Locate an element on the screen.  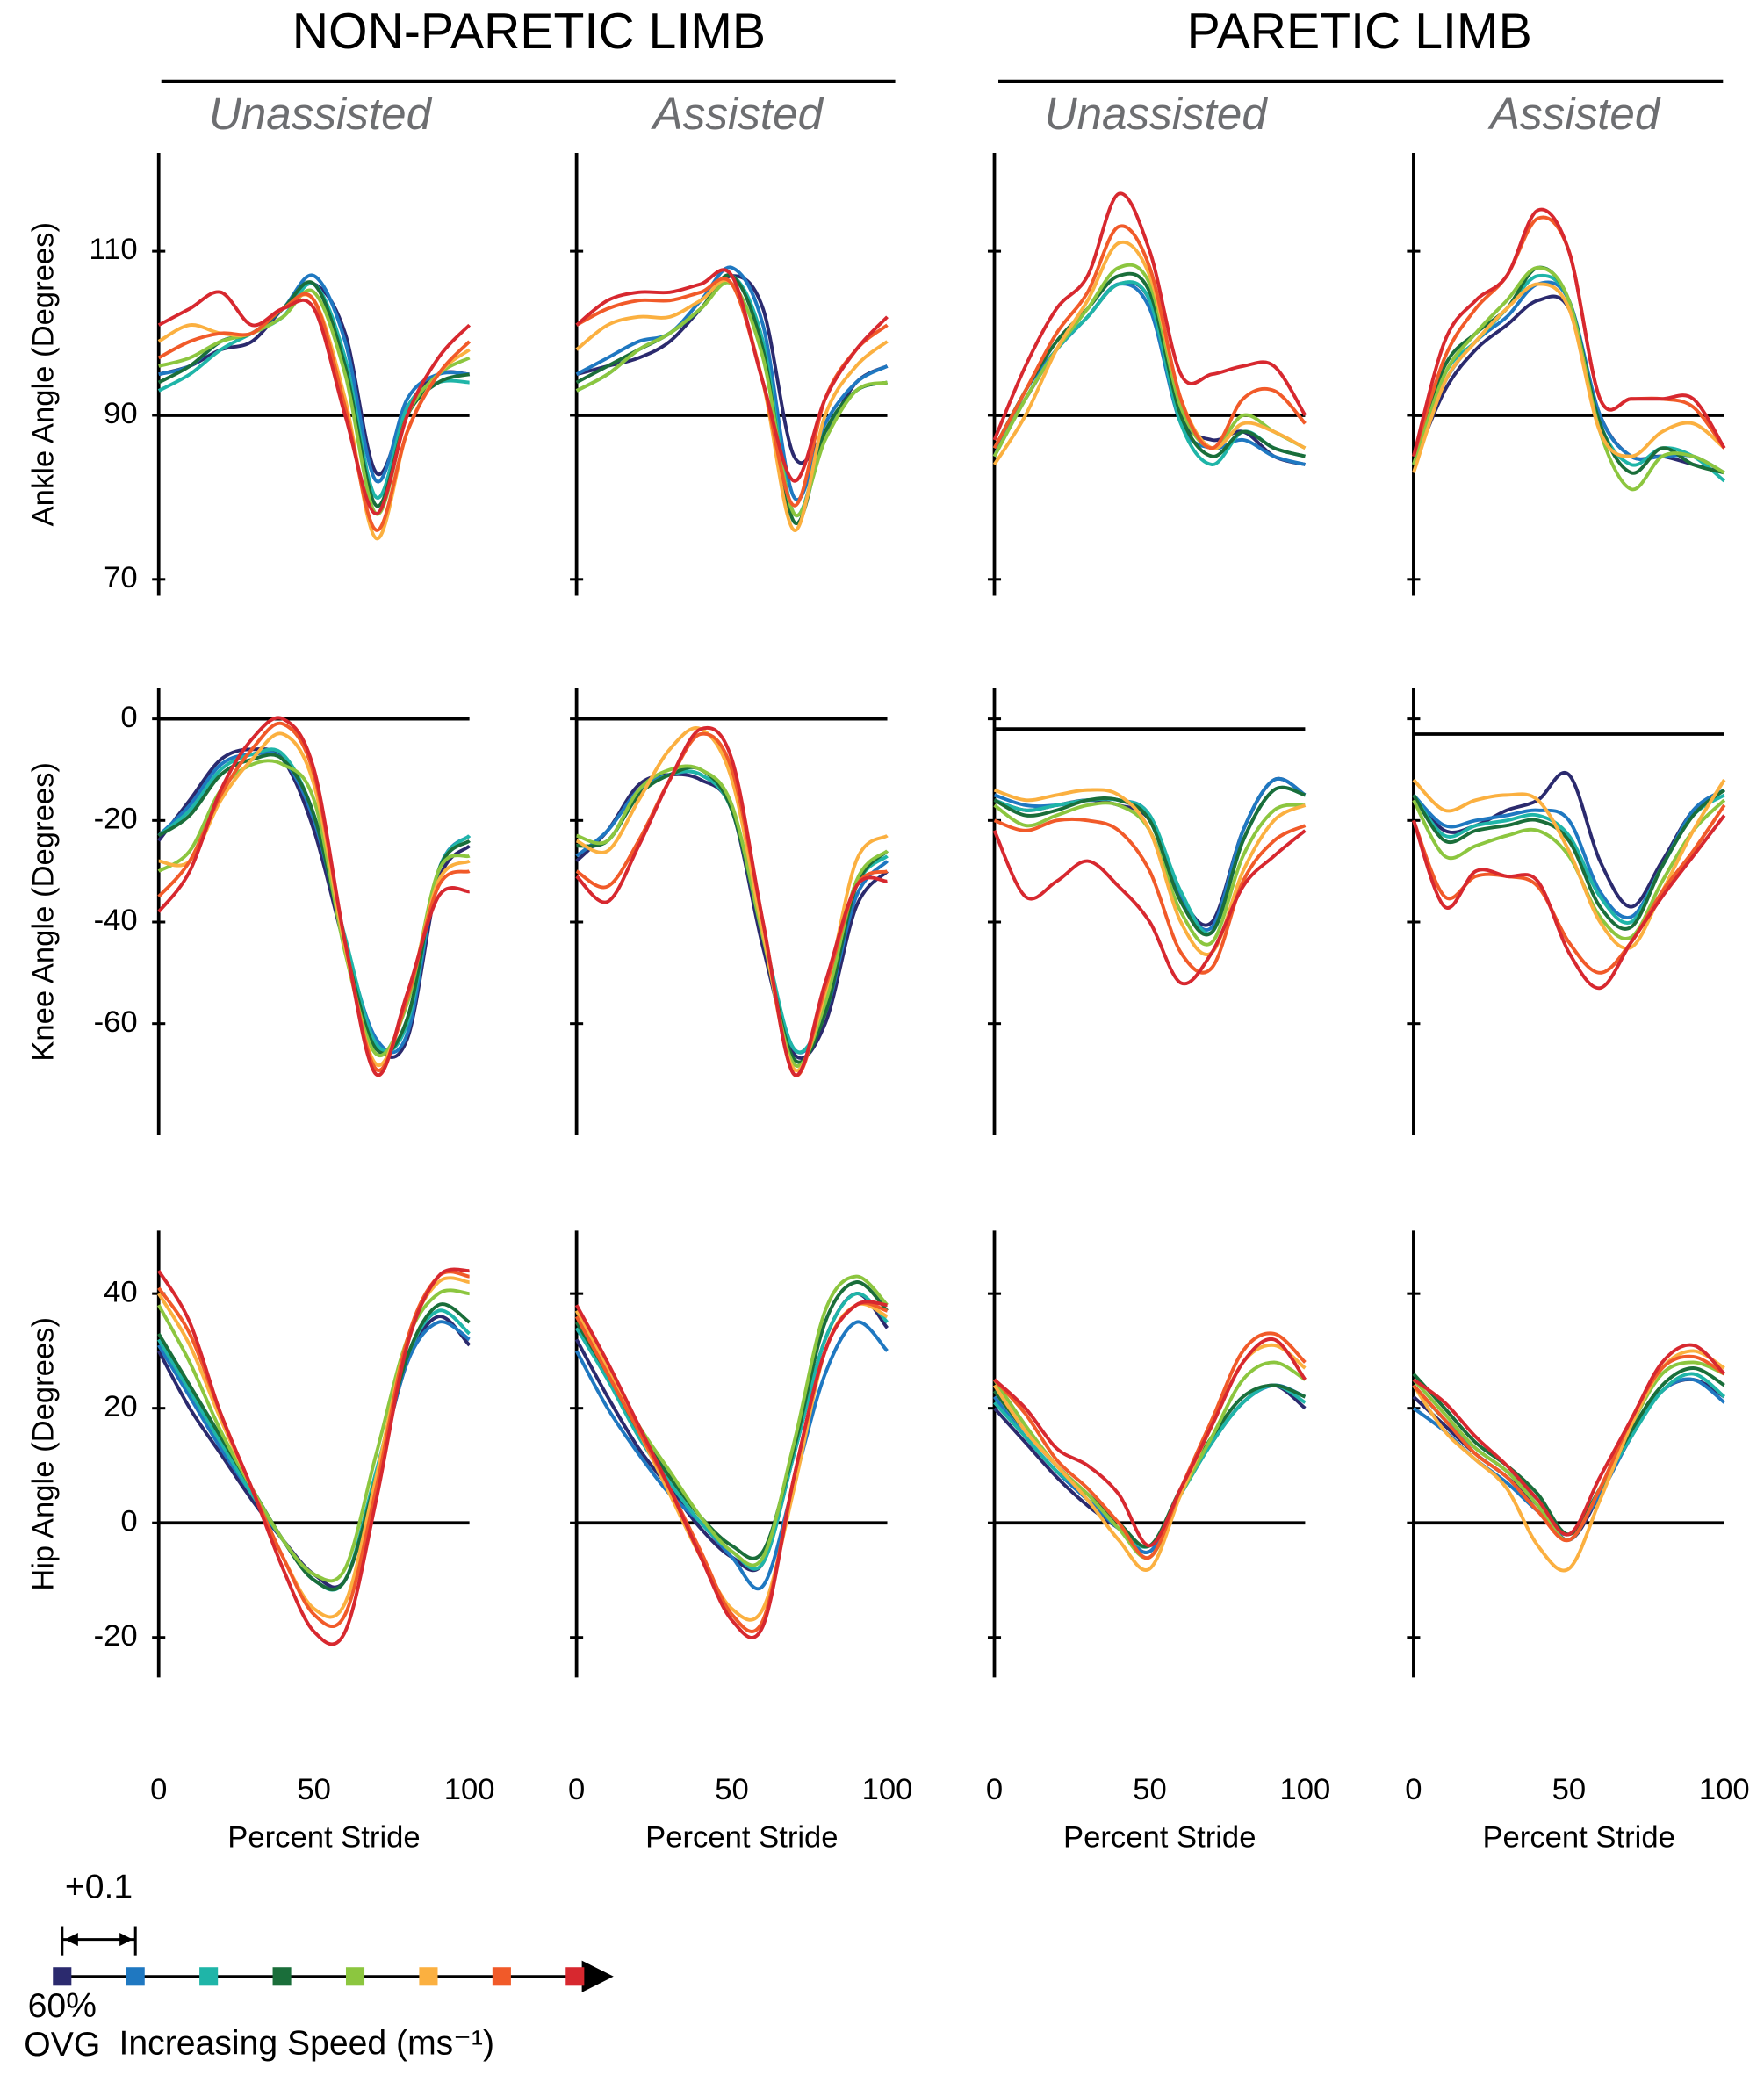
legend-axis-label: Increasing Speed (ms⁻¹) is located at coordinates (306, 2043).